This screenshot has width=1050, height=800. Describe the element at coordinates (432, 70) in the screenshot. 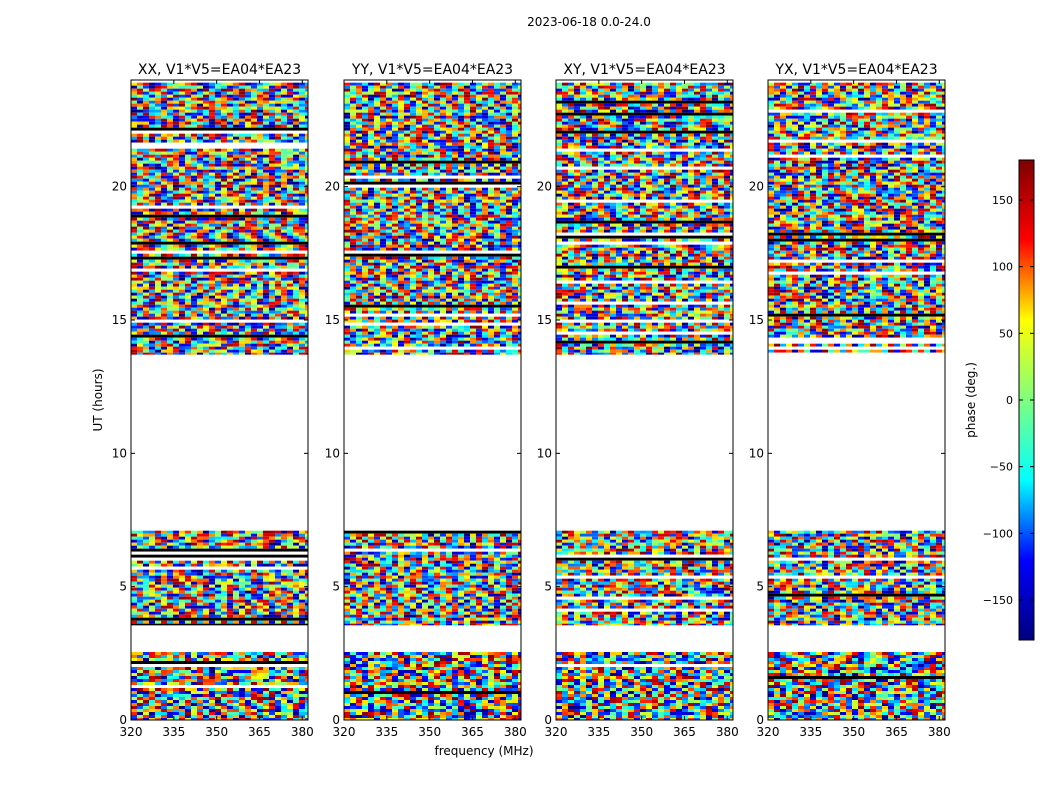

I see `panel-title: YY, V1*V5=EA04*EA23` at that location.